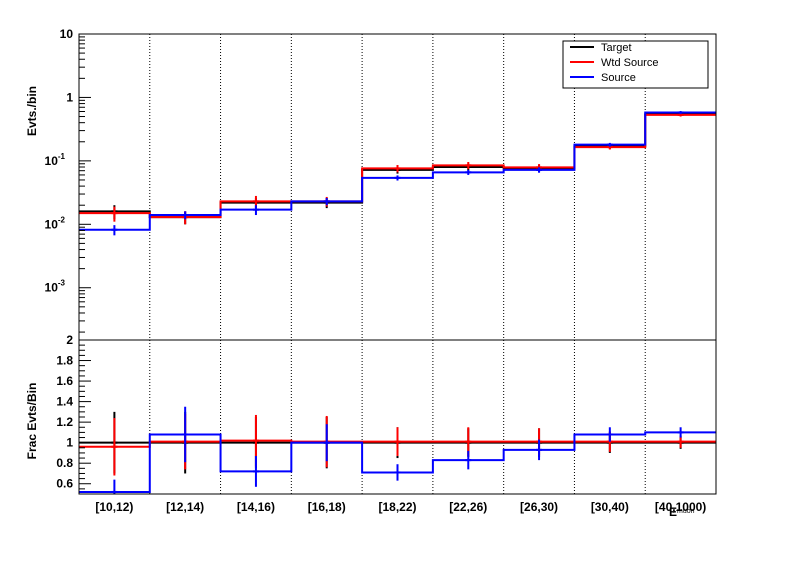 The height and width of the screenshot is (572, 796). I want to click on top-y-tick-label-exponent: -3, so click(62, 283).